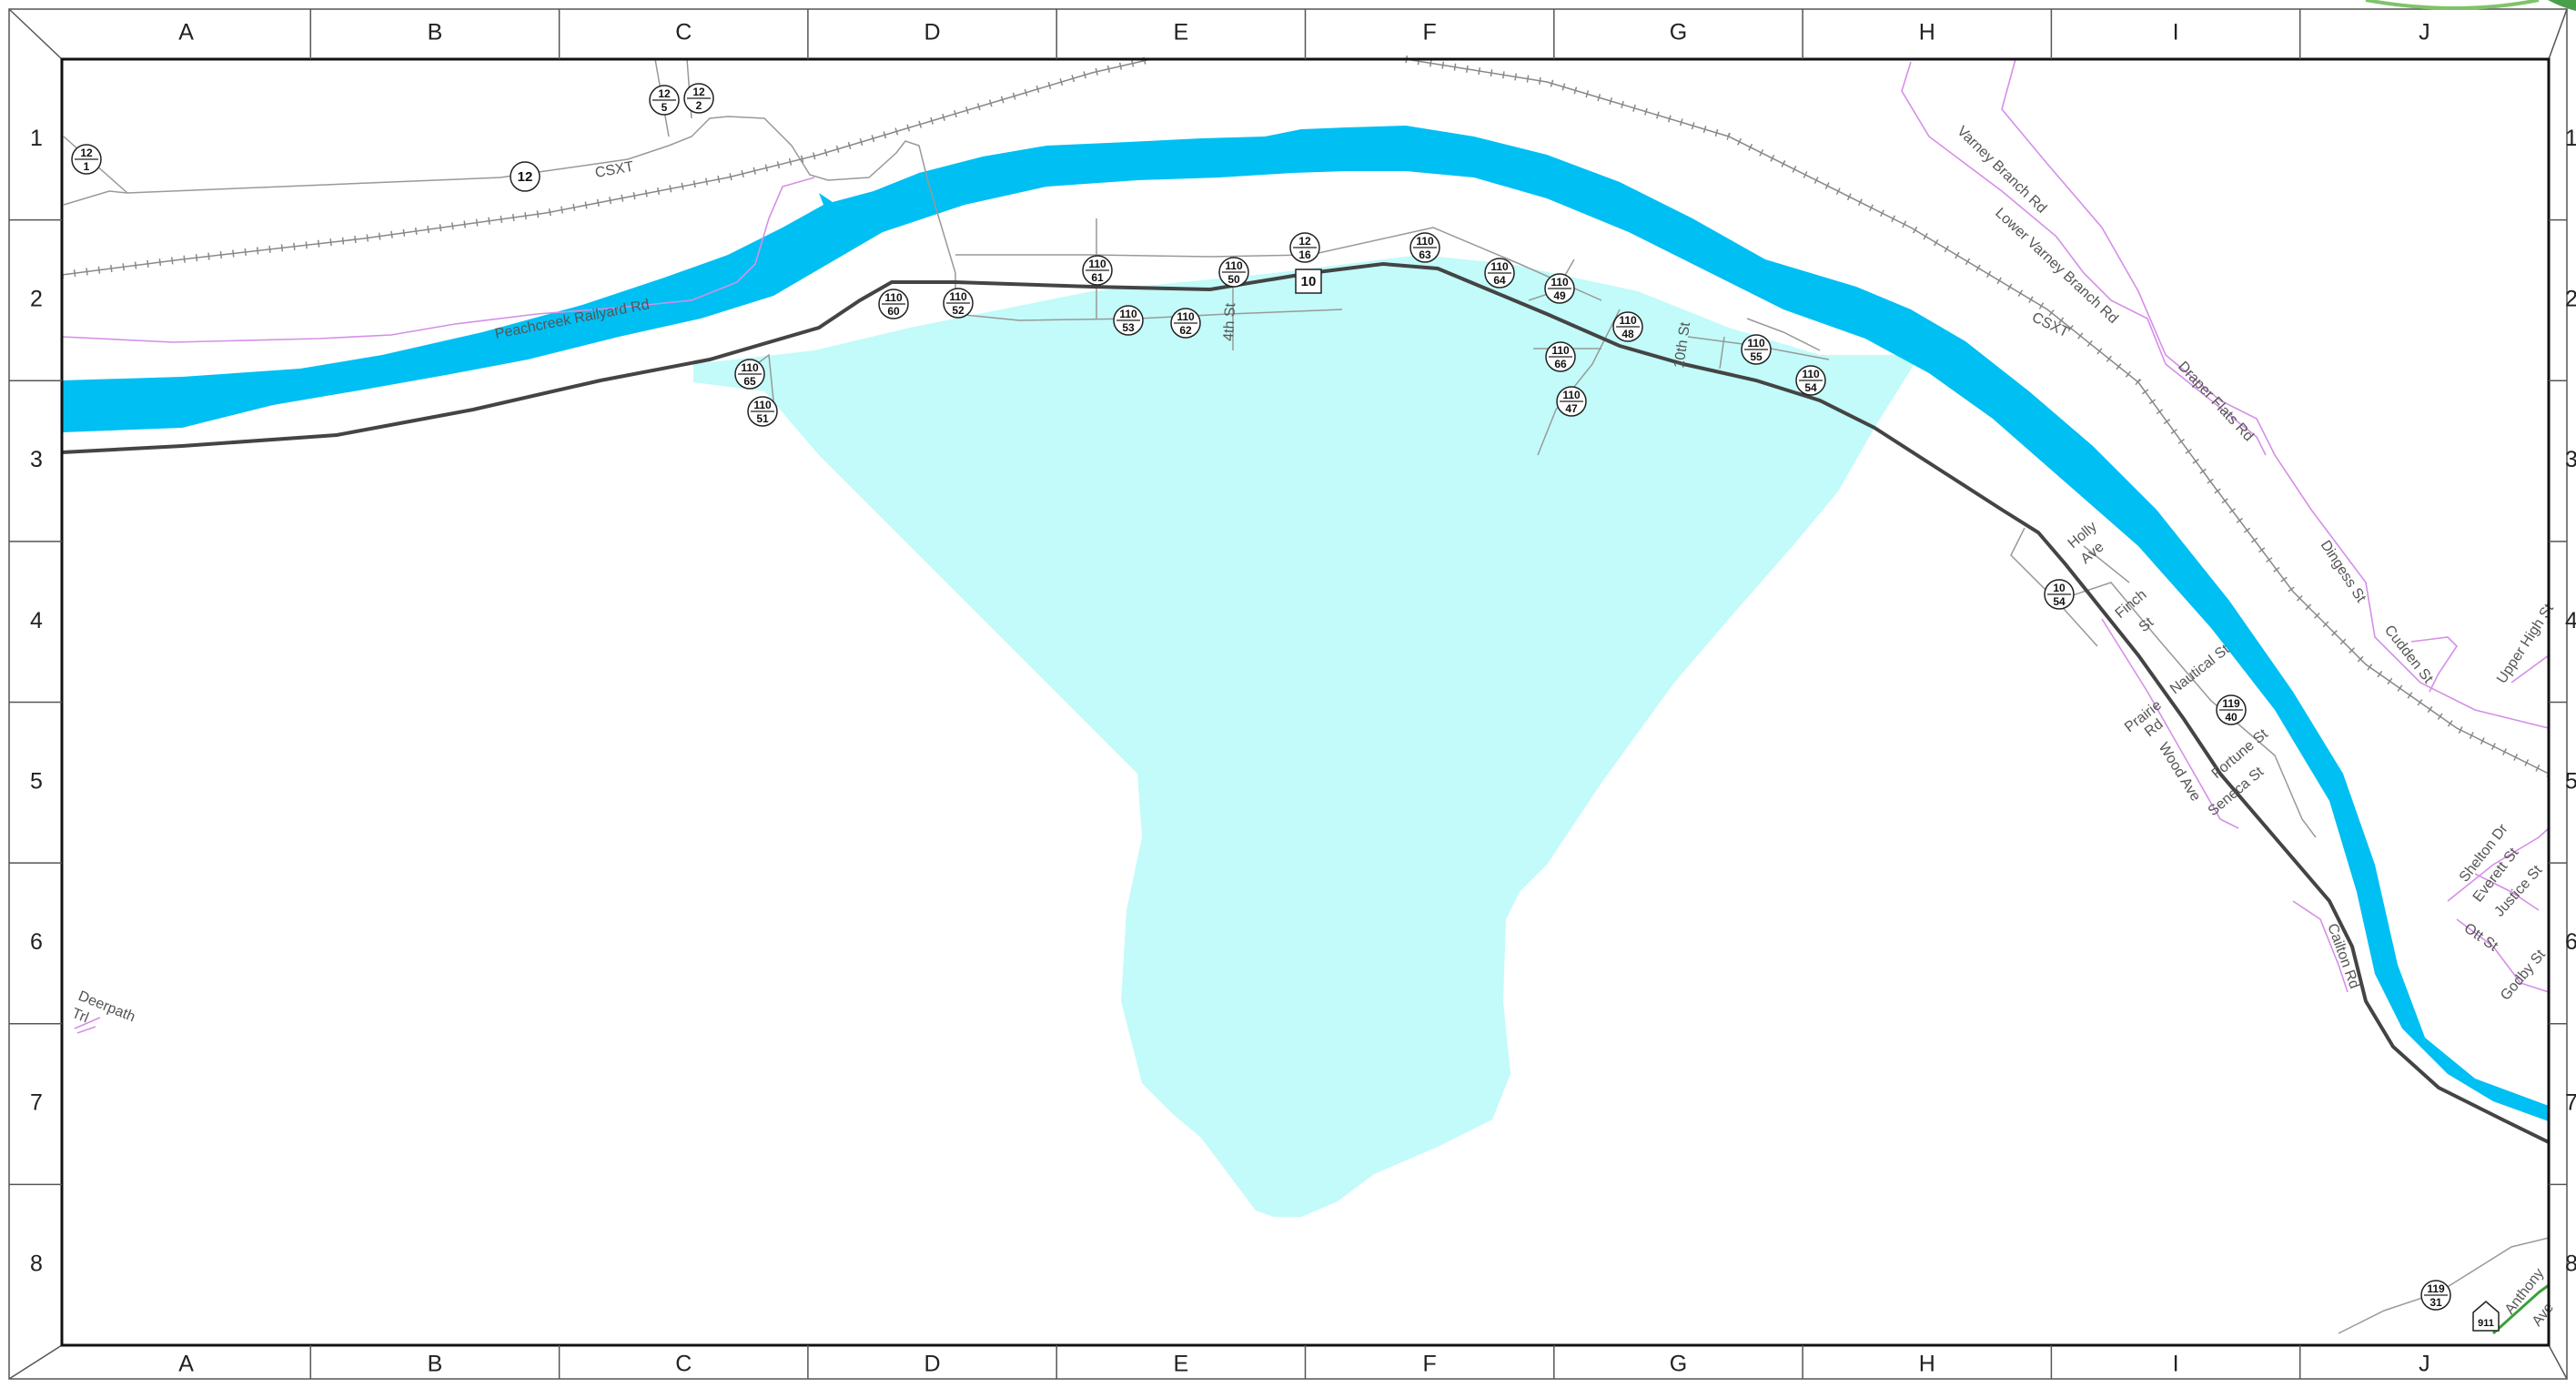 This screenshot has height=1388, width=2576. I want to click on address-shield: 12, so click(525, 176).